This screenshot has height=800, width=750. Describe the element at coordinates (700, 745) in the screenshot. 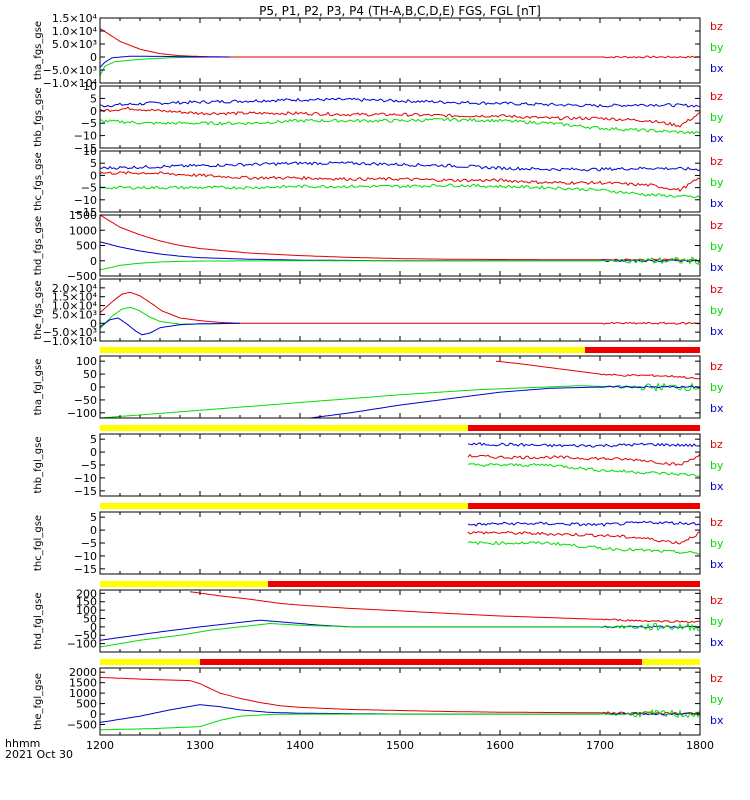

I see `x-tick-label: 1800` at that location.